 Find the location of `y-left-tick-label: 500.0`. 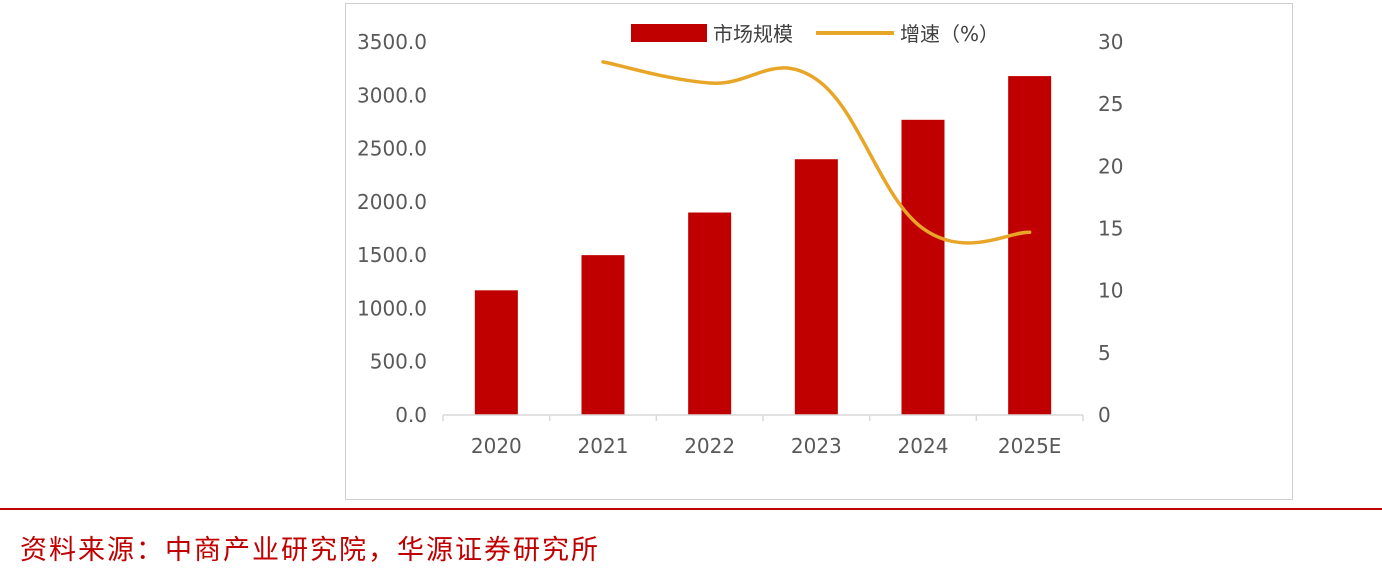

y-left-tick-label: 500.0 is located at coordinates (398, 362).